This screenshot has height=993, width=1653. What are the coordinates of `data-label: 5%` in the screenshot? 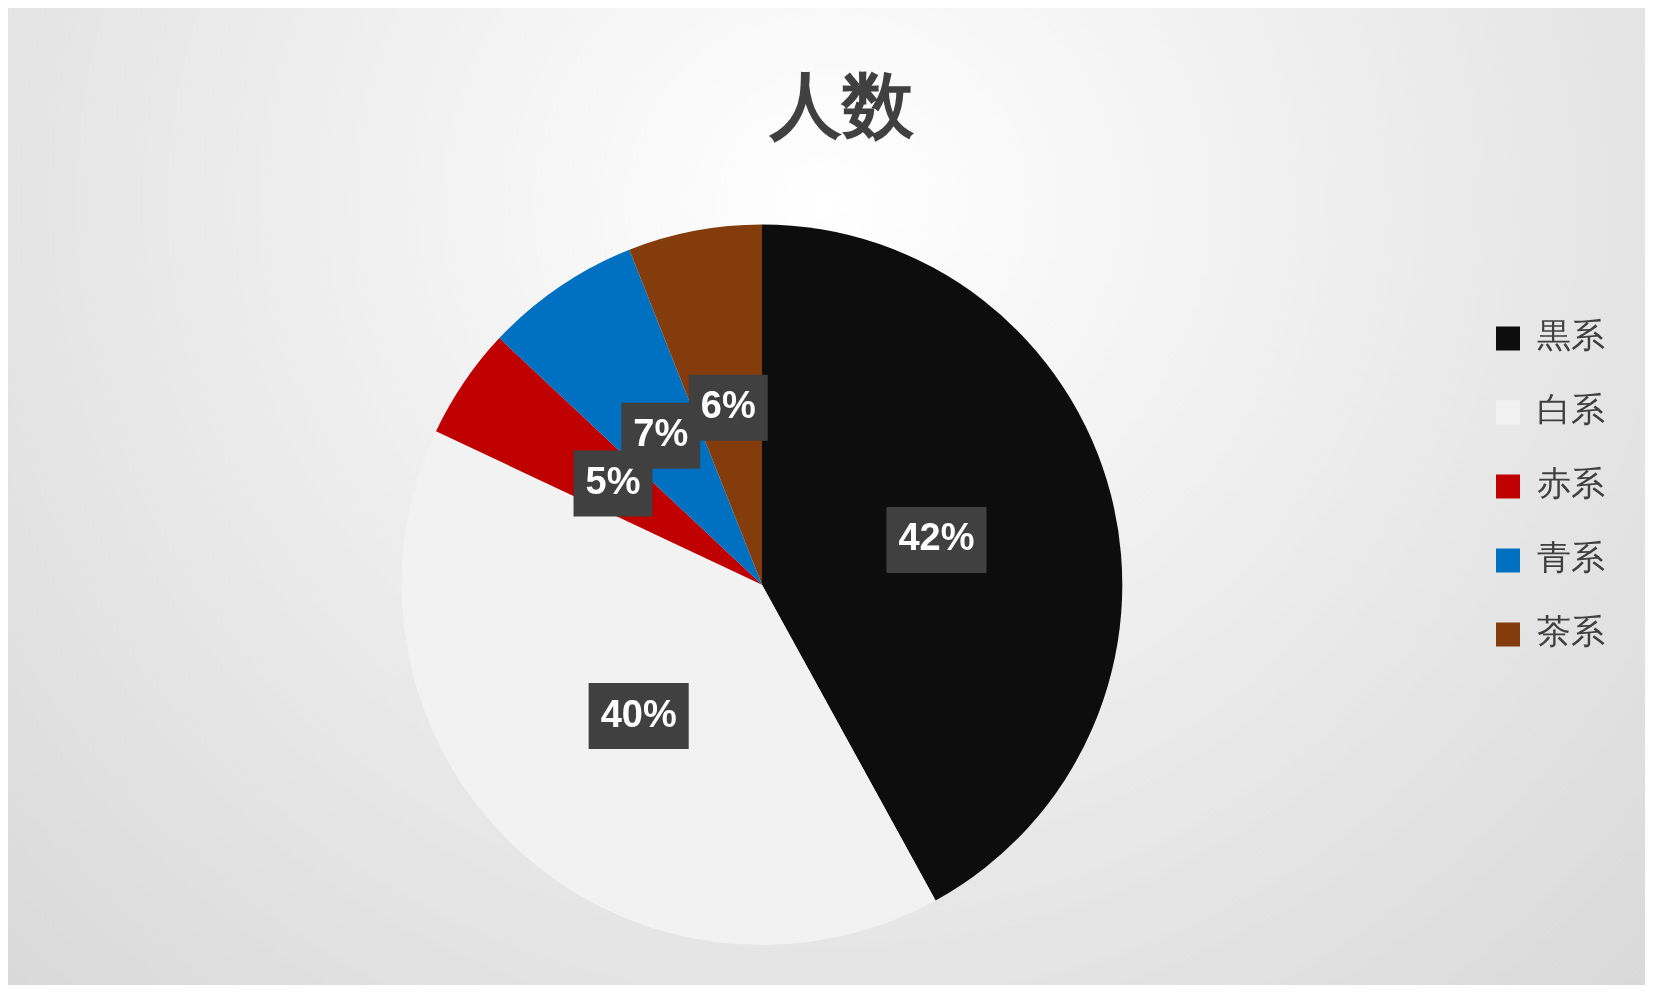 It's located at (613, 480).